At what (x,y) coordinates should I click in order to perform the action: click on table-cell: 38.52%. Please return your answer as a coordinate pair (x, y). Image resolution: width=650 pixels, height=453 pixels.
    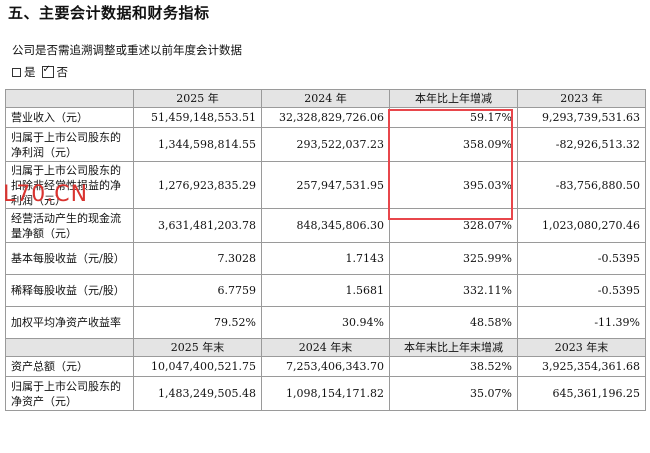
    Looking at the image, I should click on (453, 366).